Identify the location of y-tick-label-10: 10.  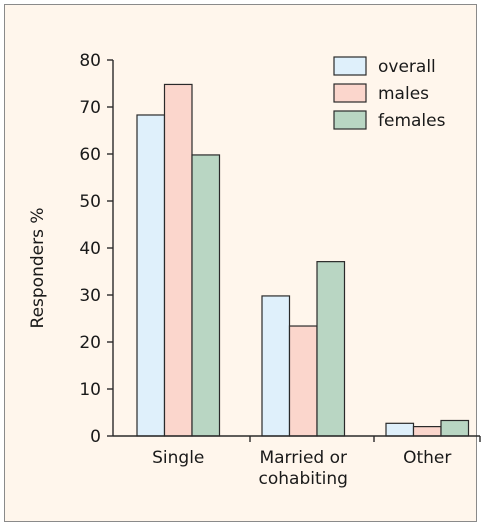
(90, 390).